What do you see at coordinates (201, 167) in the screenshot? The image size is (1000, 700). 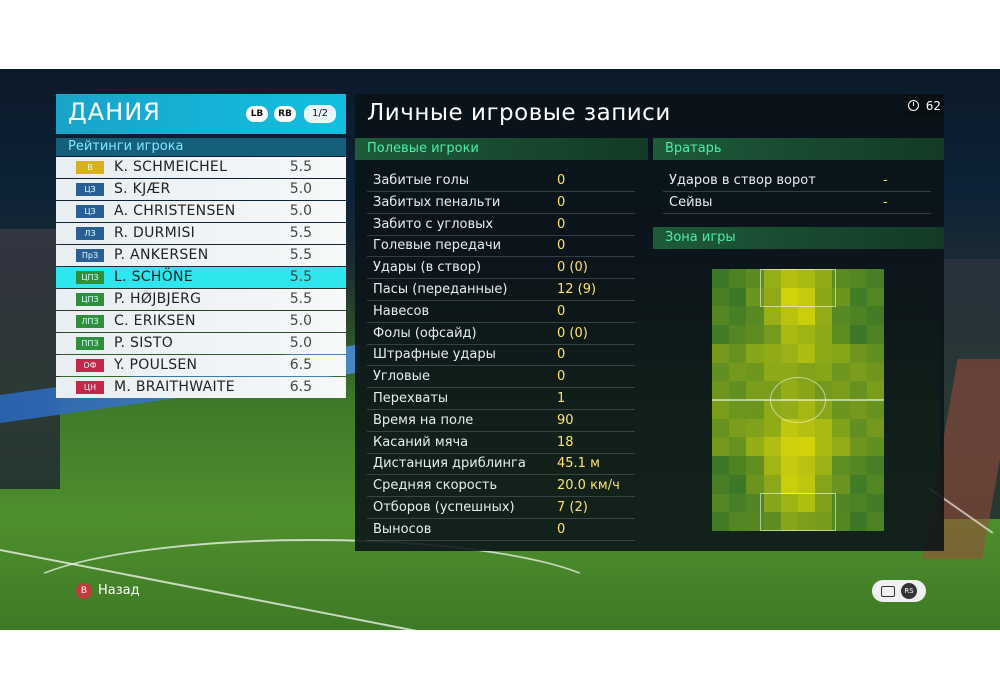 I see `player-row: В K. SCHMEICHEL 5.5` at bounding box center [201, 167].